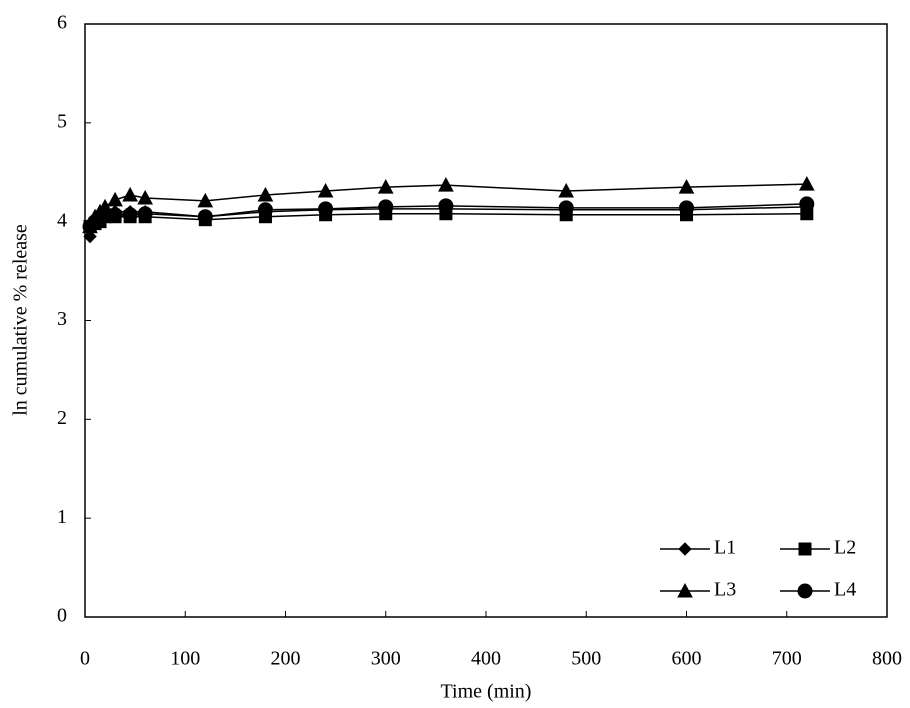  Describe the element at coordinates (185, 659) in the screenshot. I see `x-tick-label: 100` at that location.